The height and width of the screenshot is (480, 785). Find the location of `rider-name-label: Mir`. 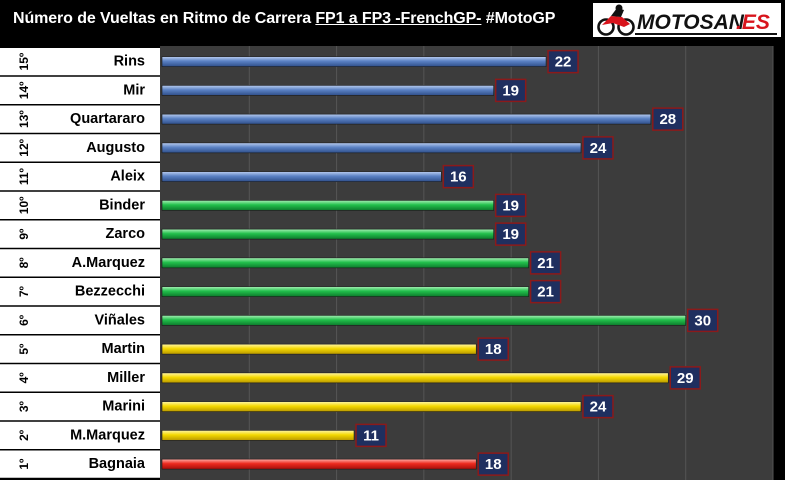

rider-name-label: Mir is located at coordinates (134, 90).